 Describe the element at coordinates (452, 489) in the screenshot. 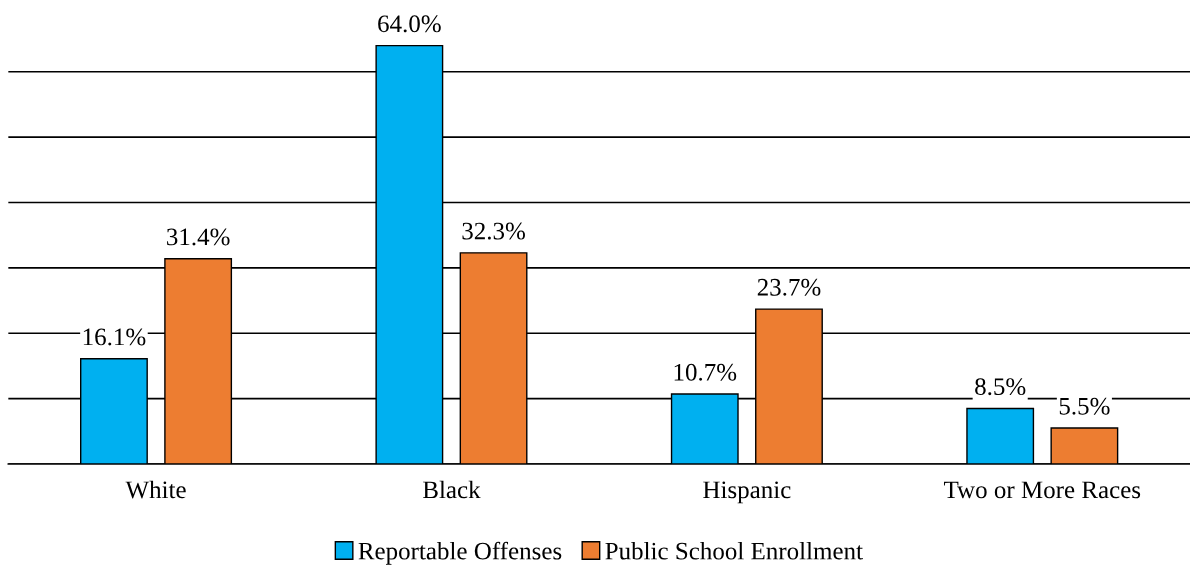

I see `x-tick-label: Black` at that location.